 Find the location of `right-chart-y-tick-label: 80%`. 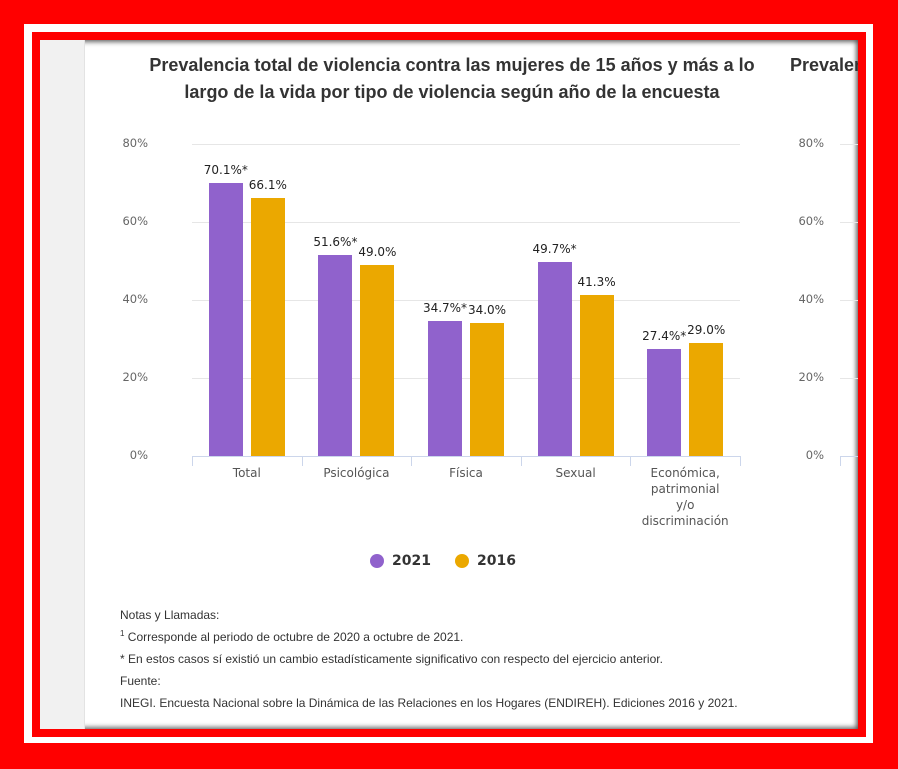

right-chart-y-tick-label: 80% is located at coordinates (811, 143).